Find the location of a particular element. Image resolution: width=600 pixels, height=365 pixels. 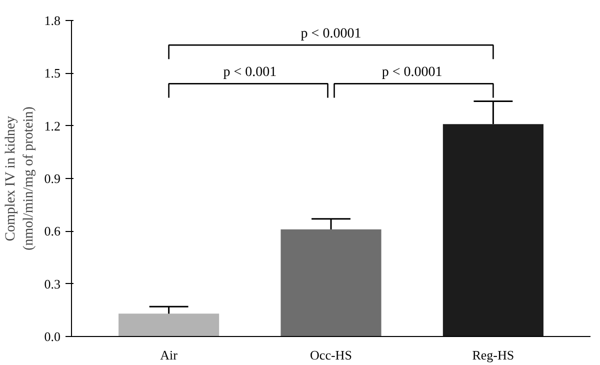

y-tick-label: 0.3 is located at coordinates (52, 284).